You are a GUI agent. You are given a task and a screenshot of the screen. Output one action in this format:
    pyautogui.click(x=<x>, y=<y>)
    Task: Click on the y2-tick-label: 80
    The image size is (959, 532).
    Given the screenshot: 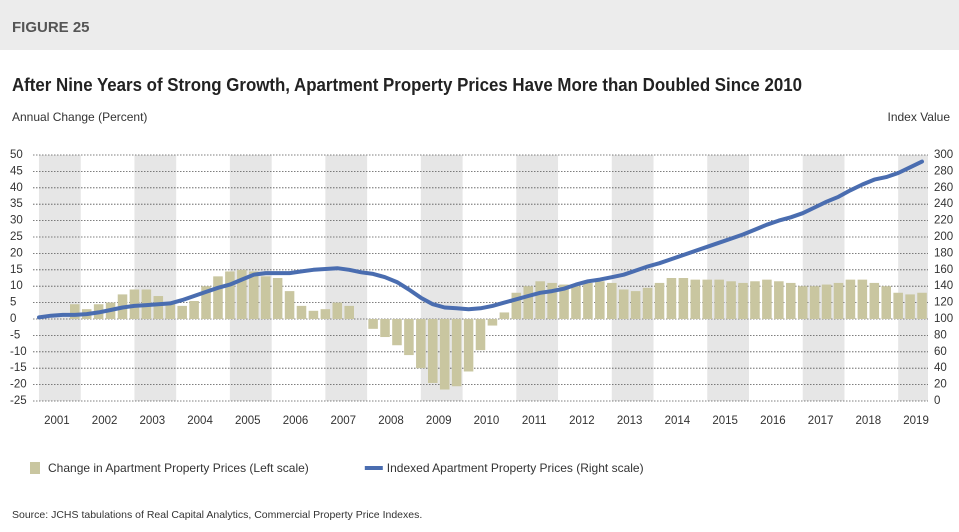 What is the action you would take?
    pyautogui.click(x=940, y=335)
    